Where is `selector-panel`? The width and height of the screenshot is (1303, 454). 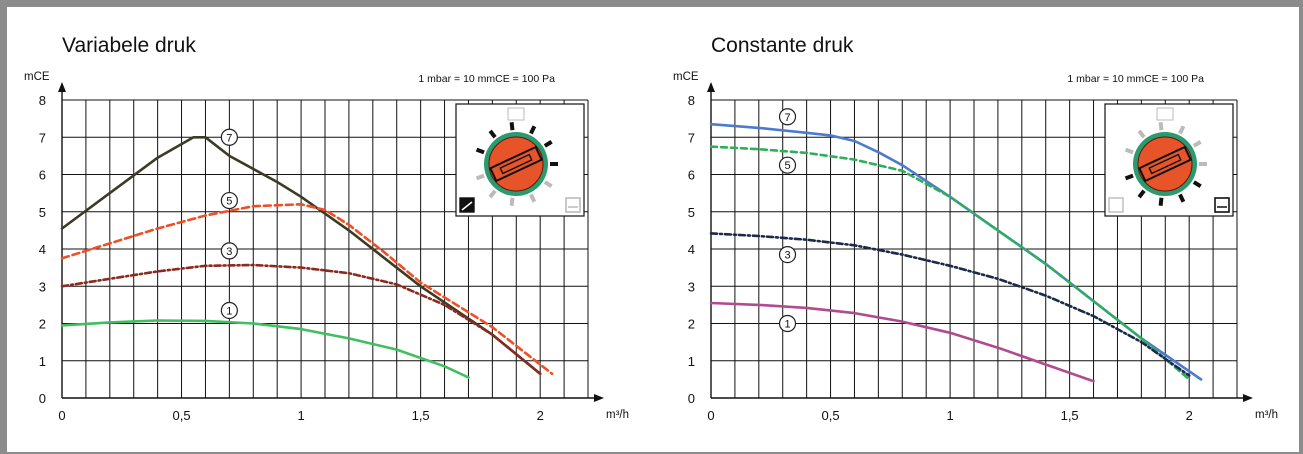 selector-panel is located at coordinates (520, 160).